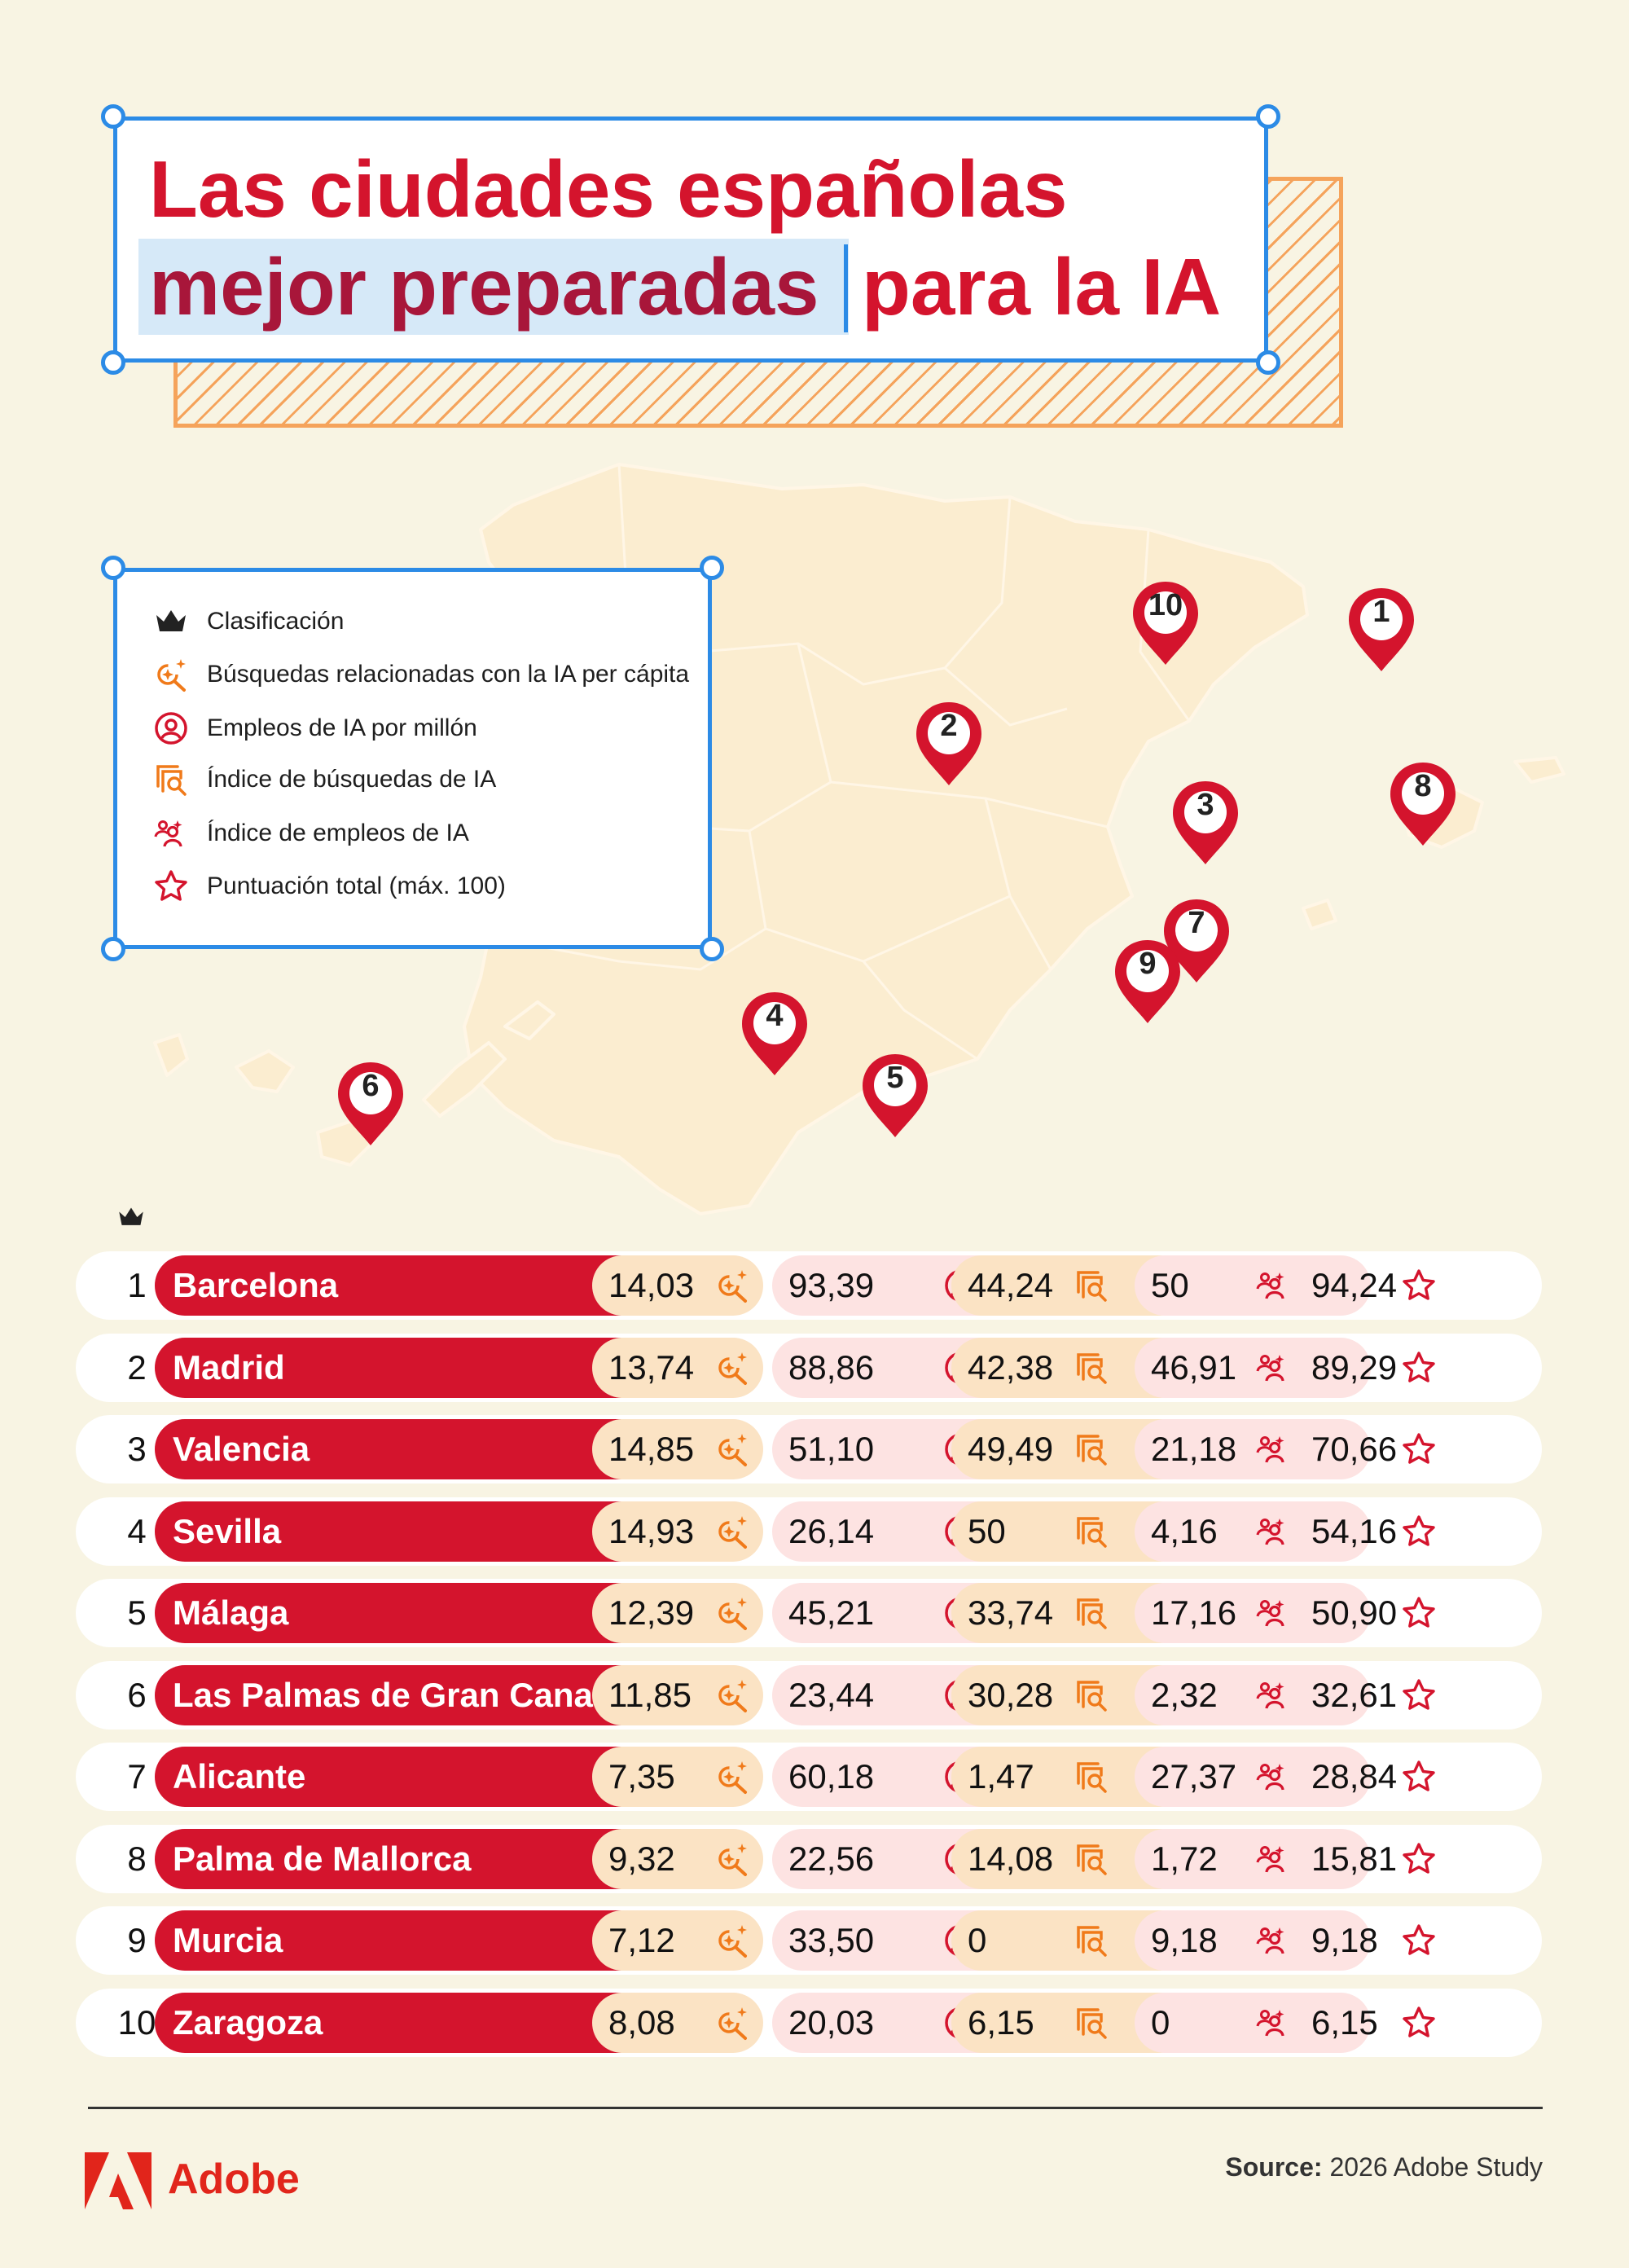 The width and height of the screenshot is (1629, 2268). I want to click on cell-searches: 9,32, so click(677, 1858).